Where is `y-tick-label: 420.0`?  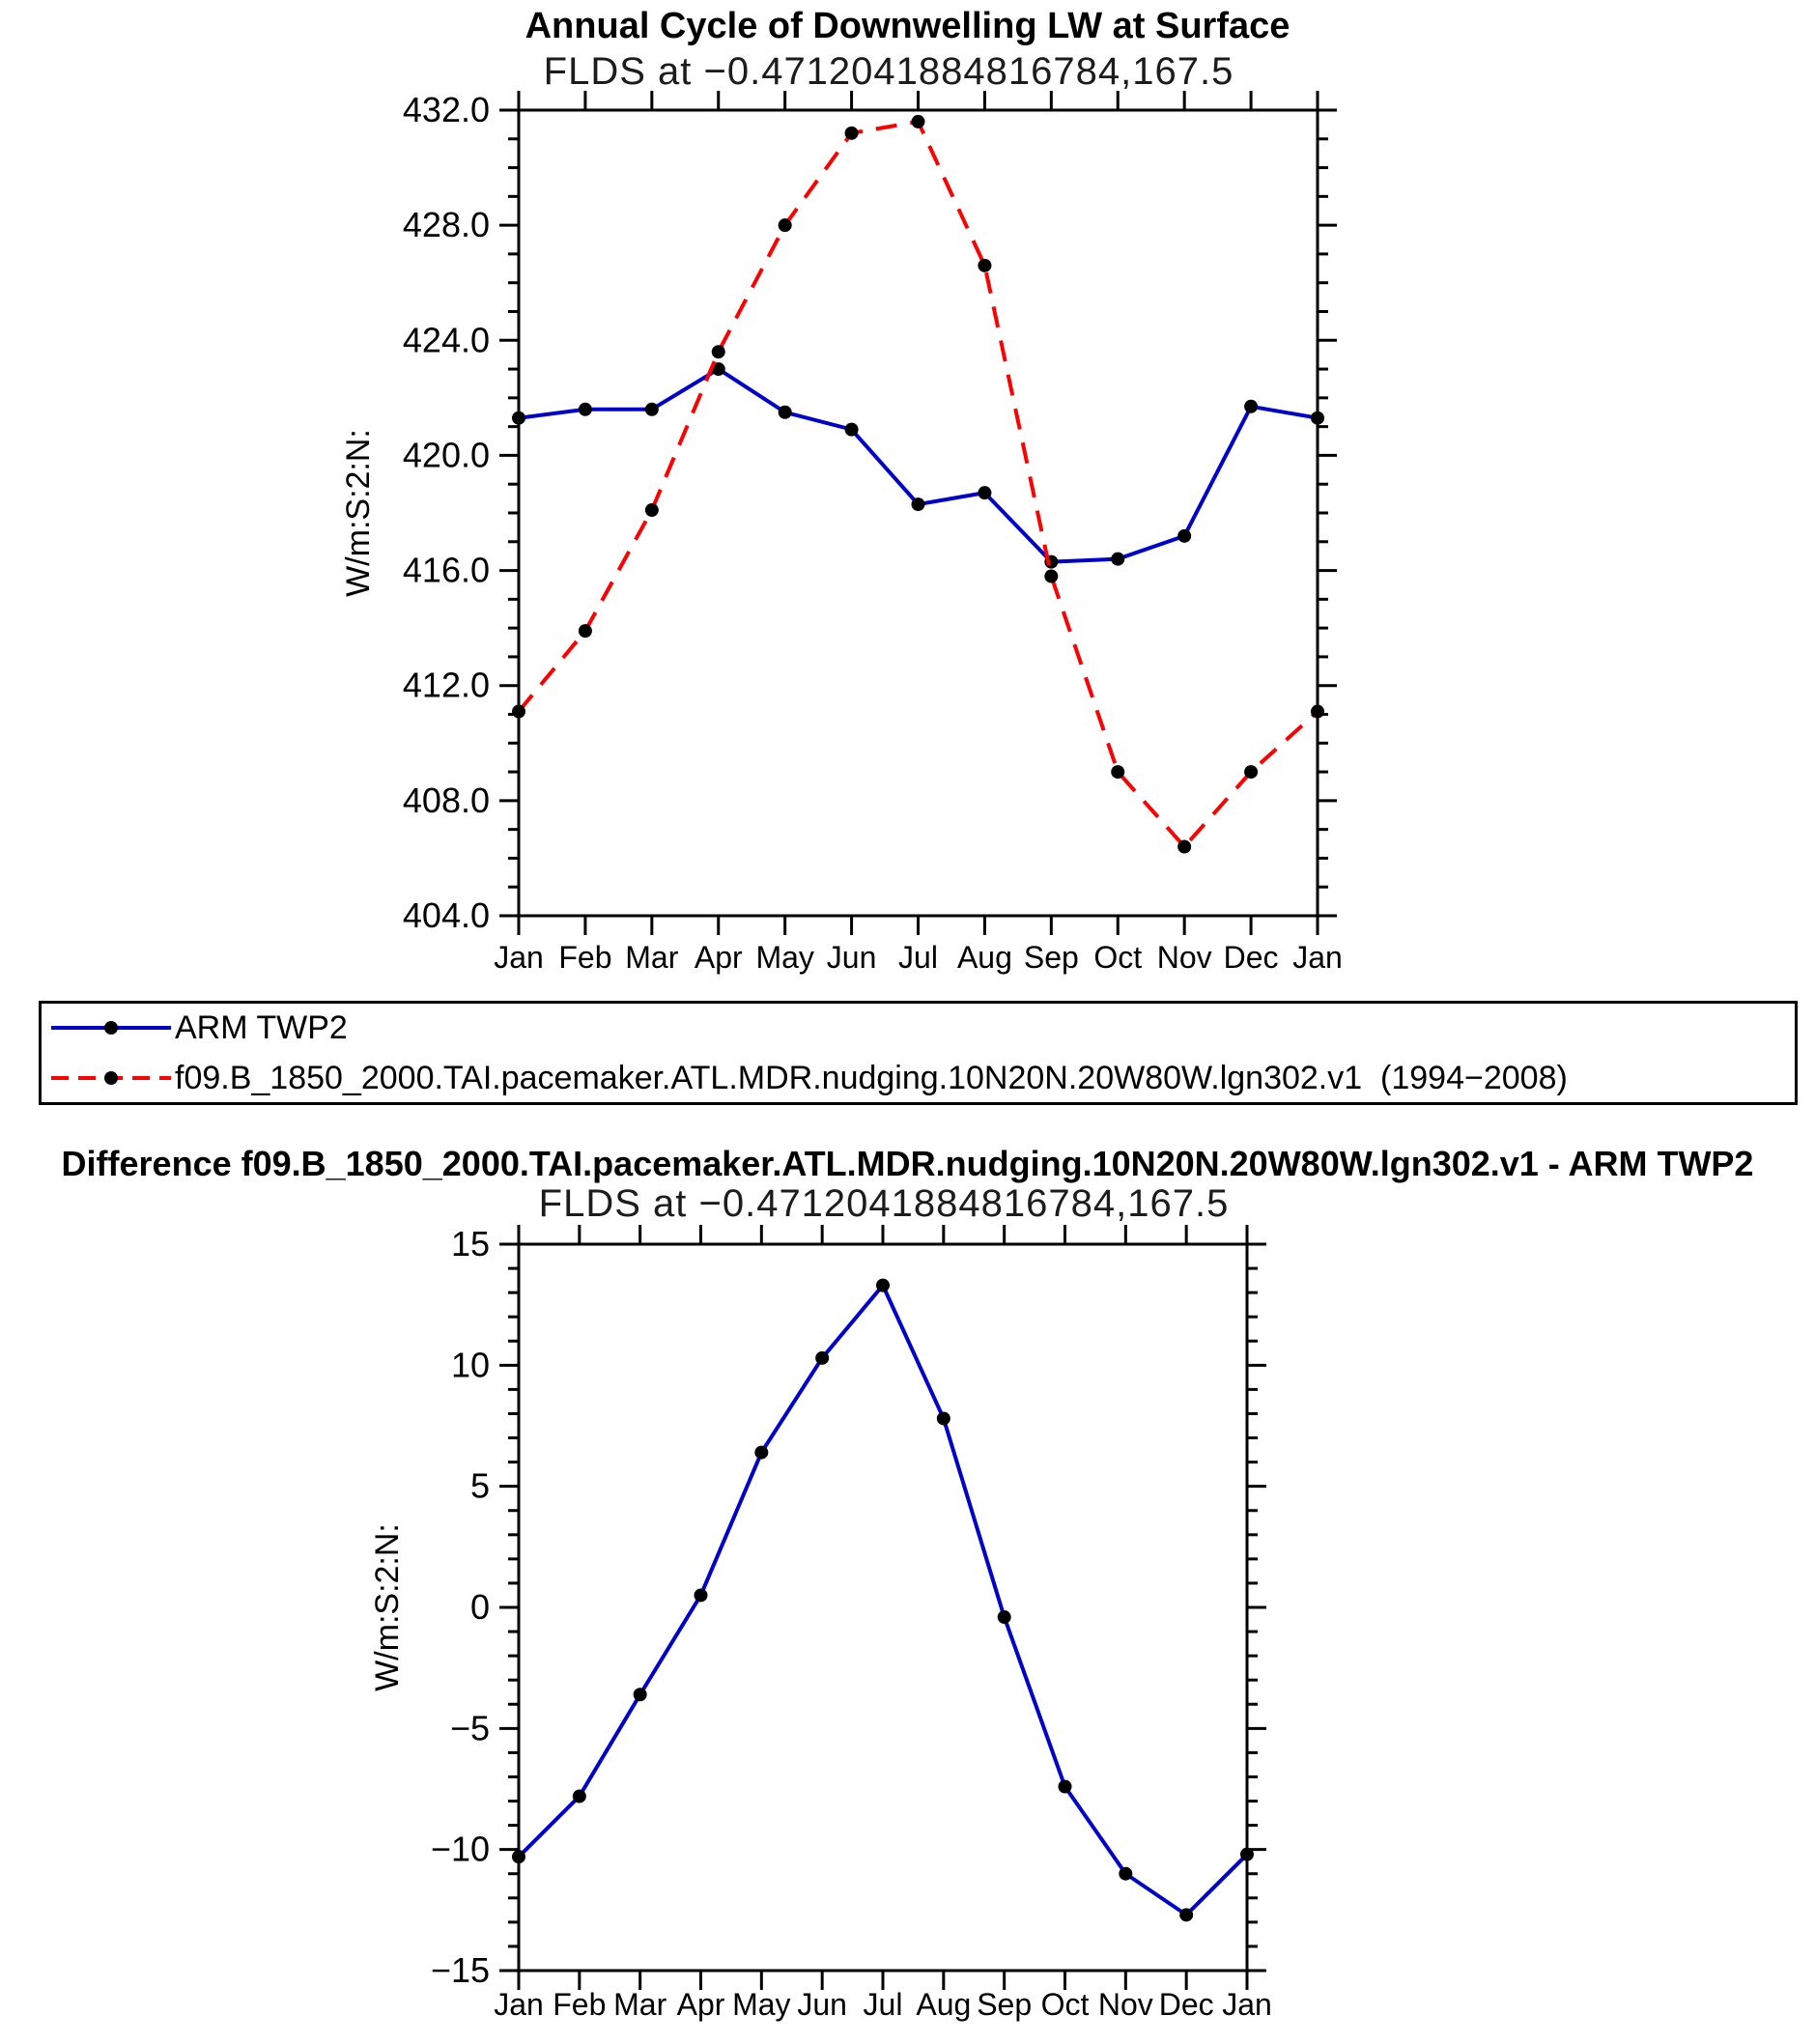 y-tick-label: 420.0 is located at coordinates (447, 455).